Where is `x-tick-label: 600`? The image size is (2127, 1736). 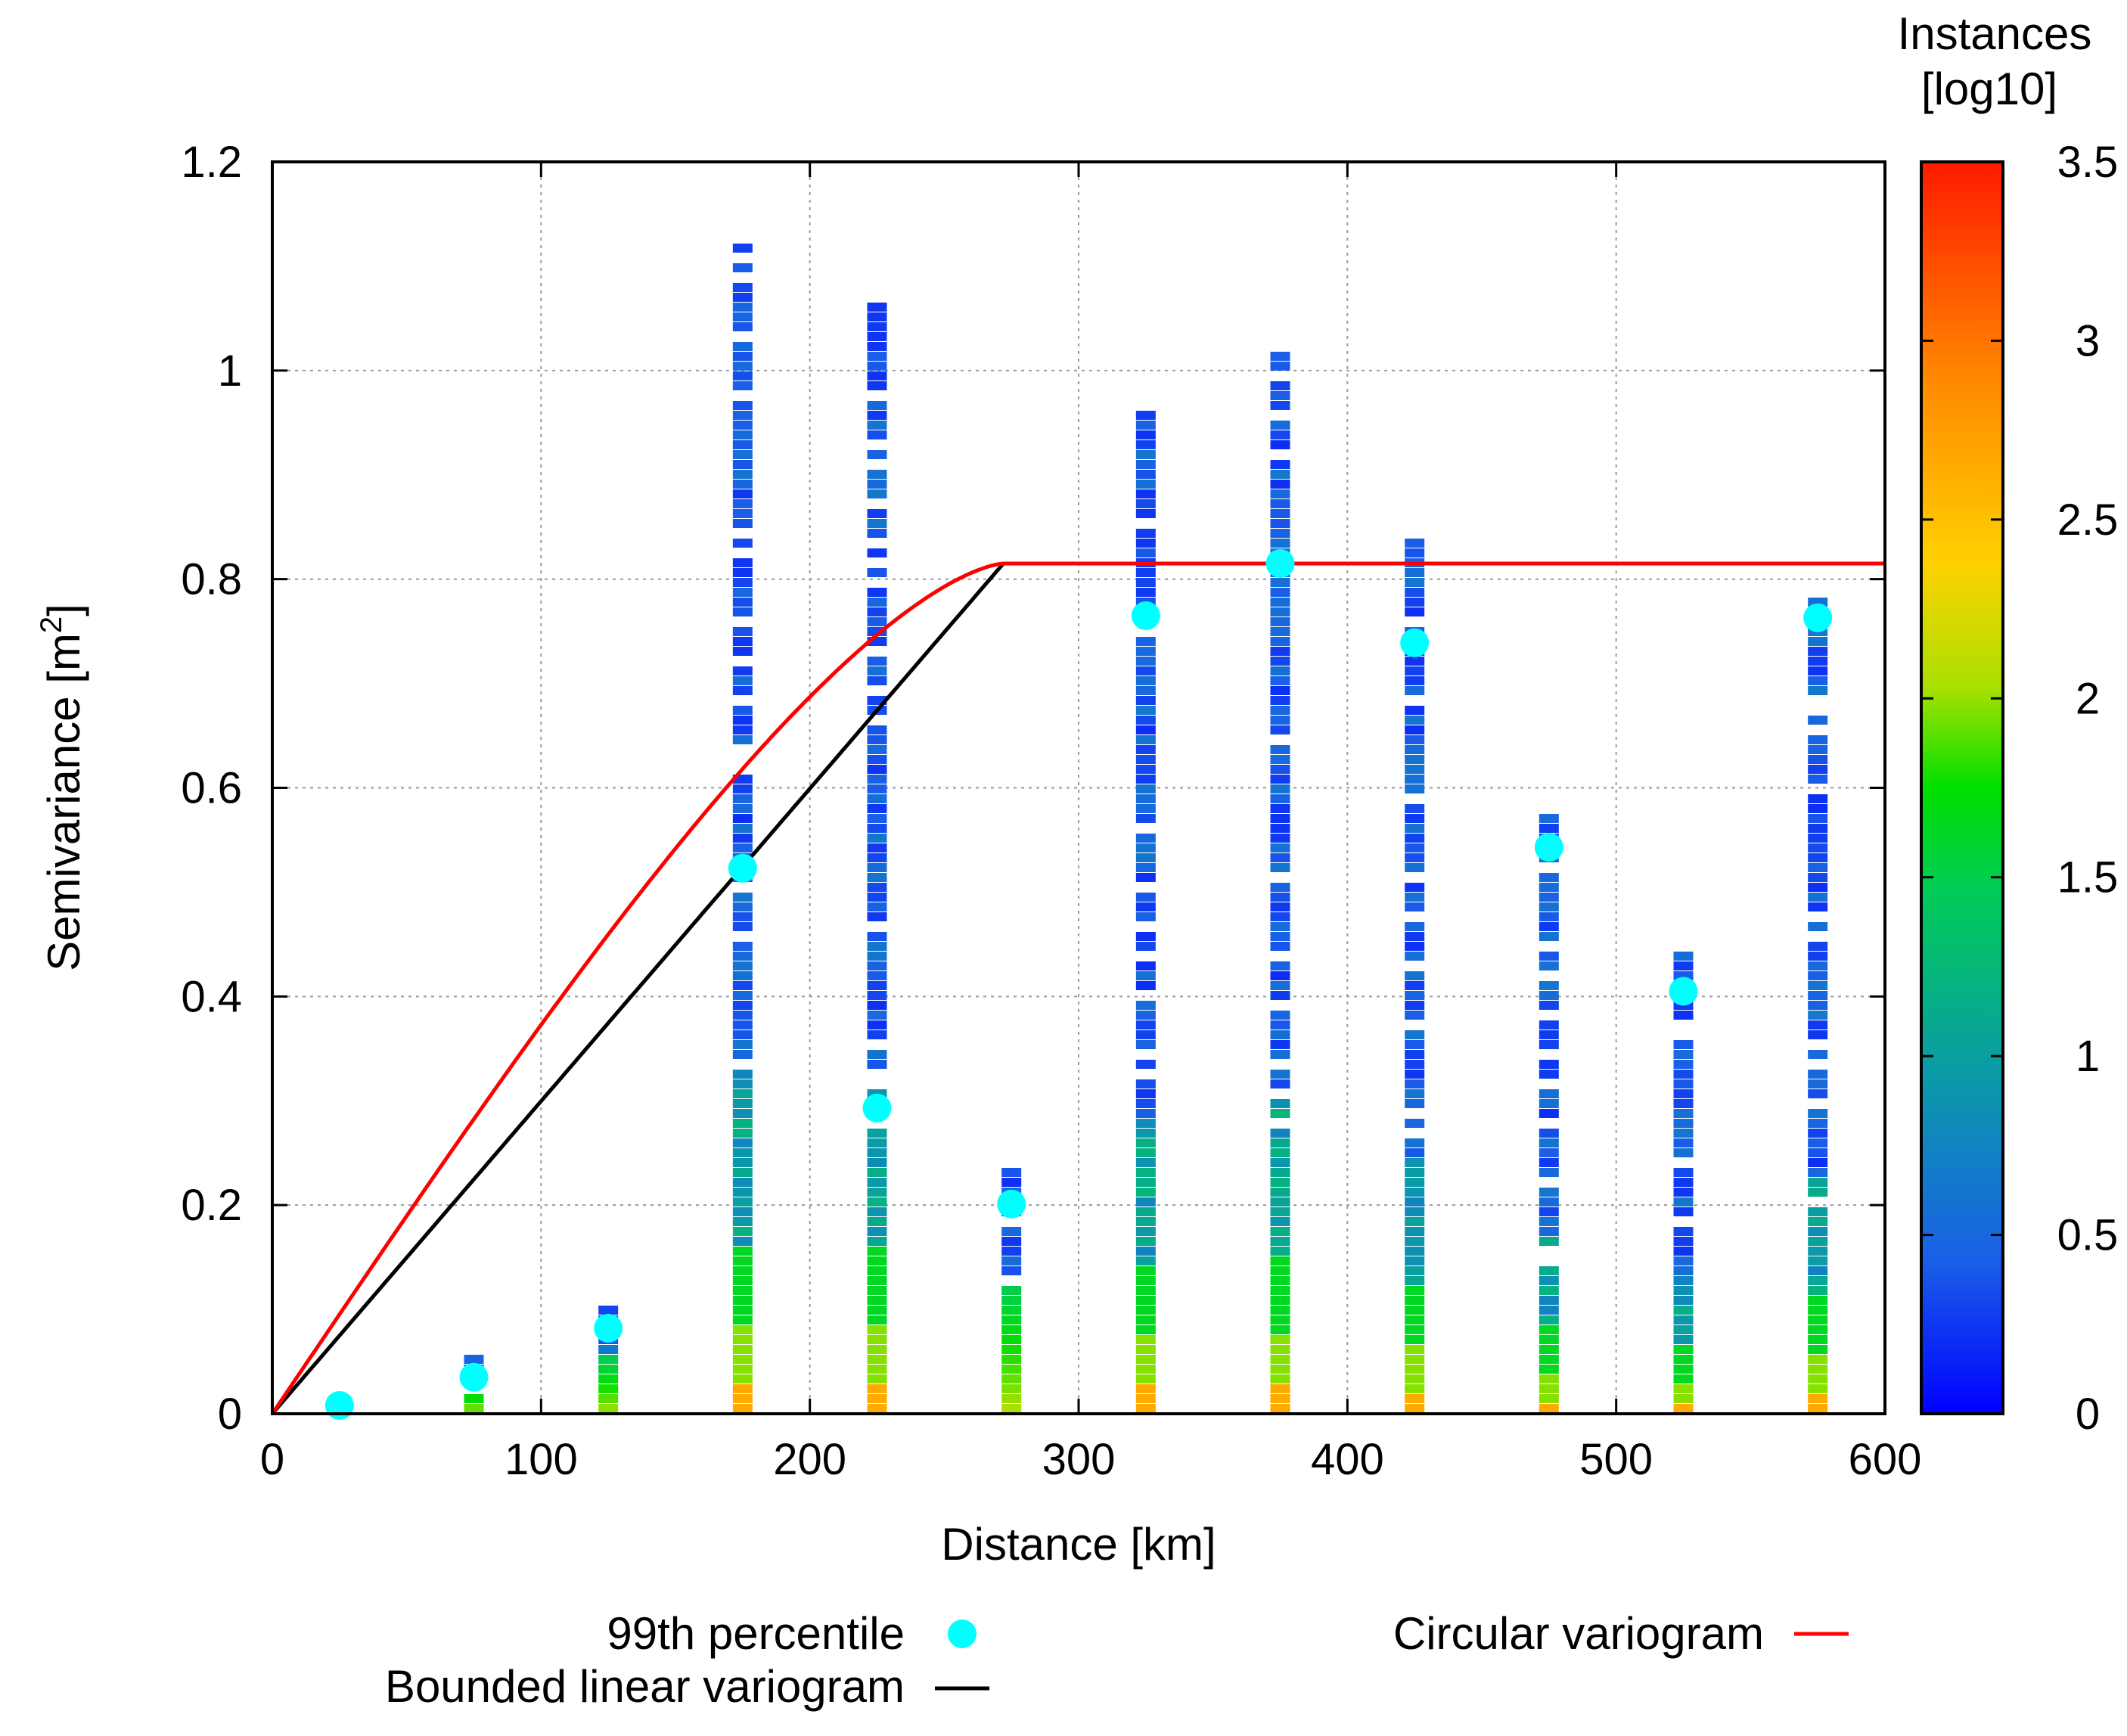
x-tick-label: 600 is located at coordinates (1885, 1459).